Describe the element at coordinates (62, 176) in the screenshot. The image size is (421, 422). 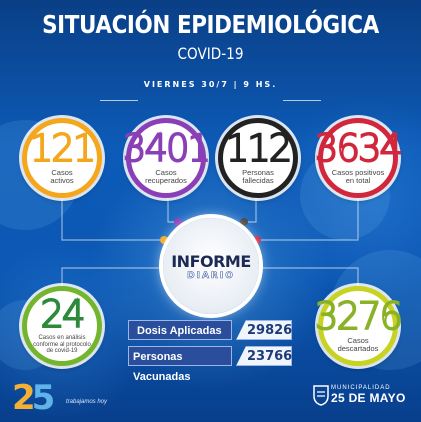
I see `stat-label: Casos activos` at that location.